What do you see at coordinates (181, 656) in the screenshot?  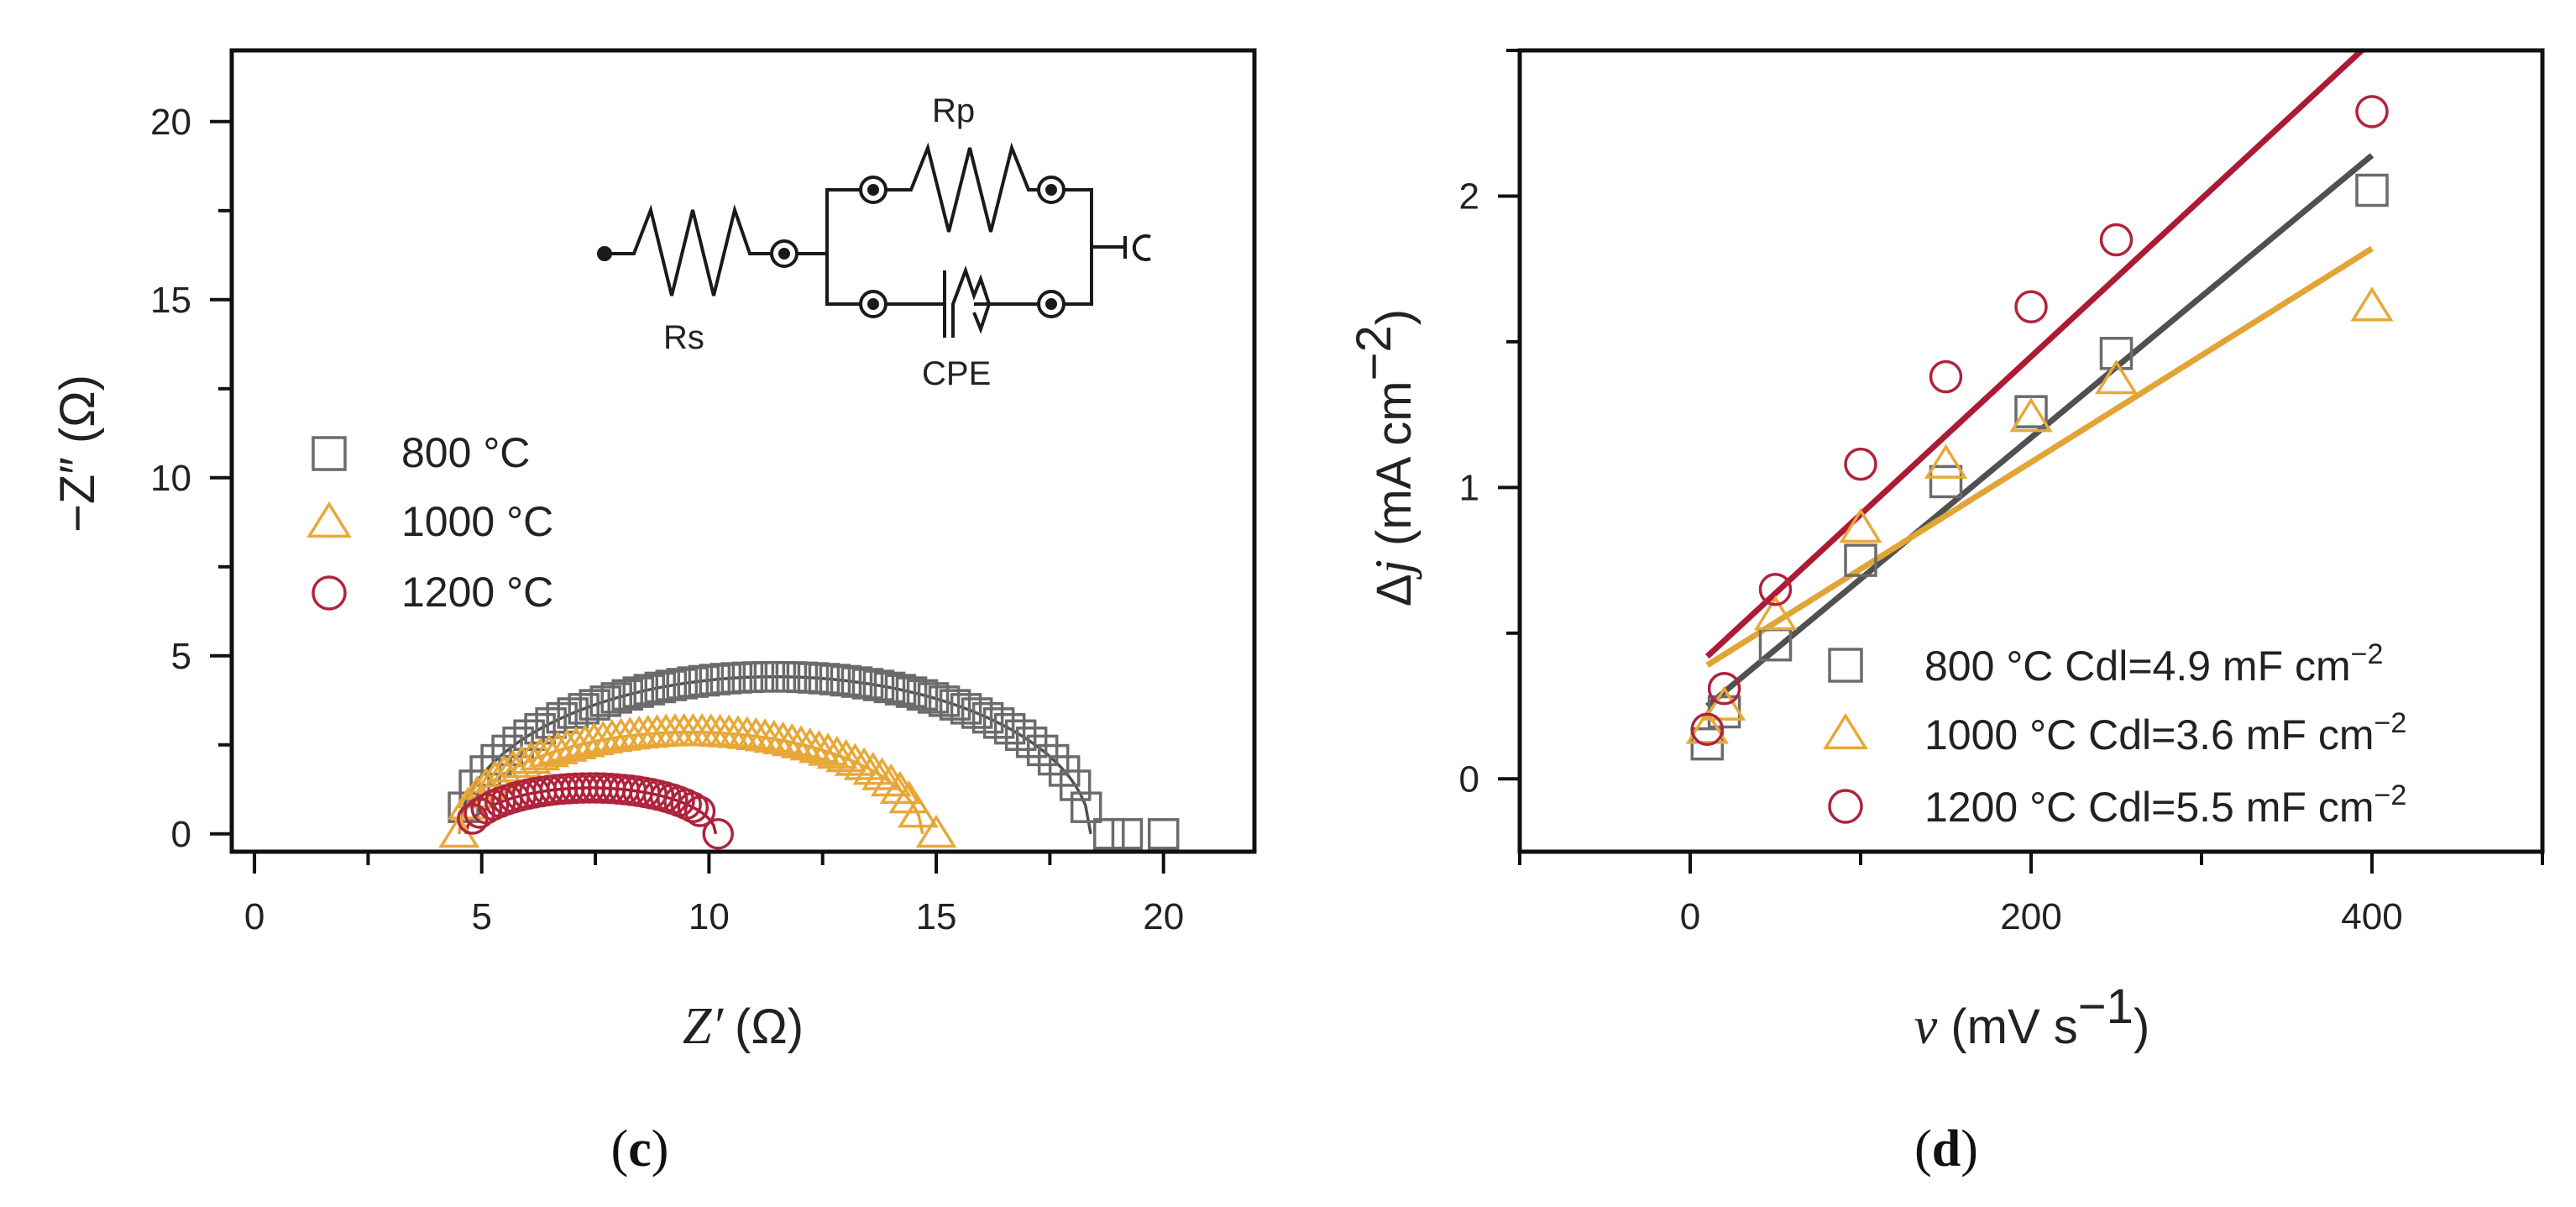 I see `y-tick-label: 5` at bounding box center [181, 656].